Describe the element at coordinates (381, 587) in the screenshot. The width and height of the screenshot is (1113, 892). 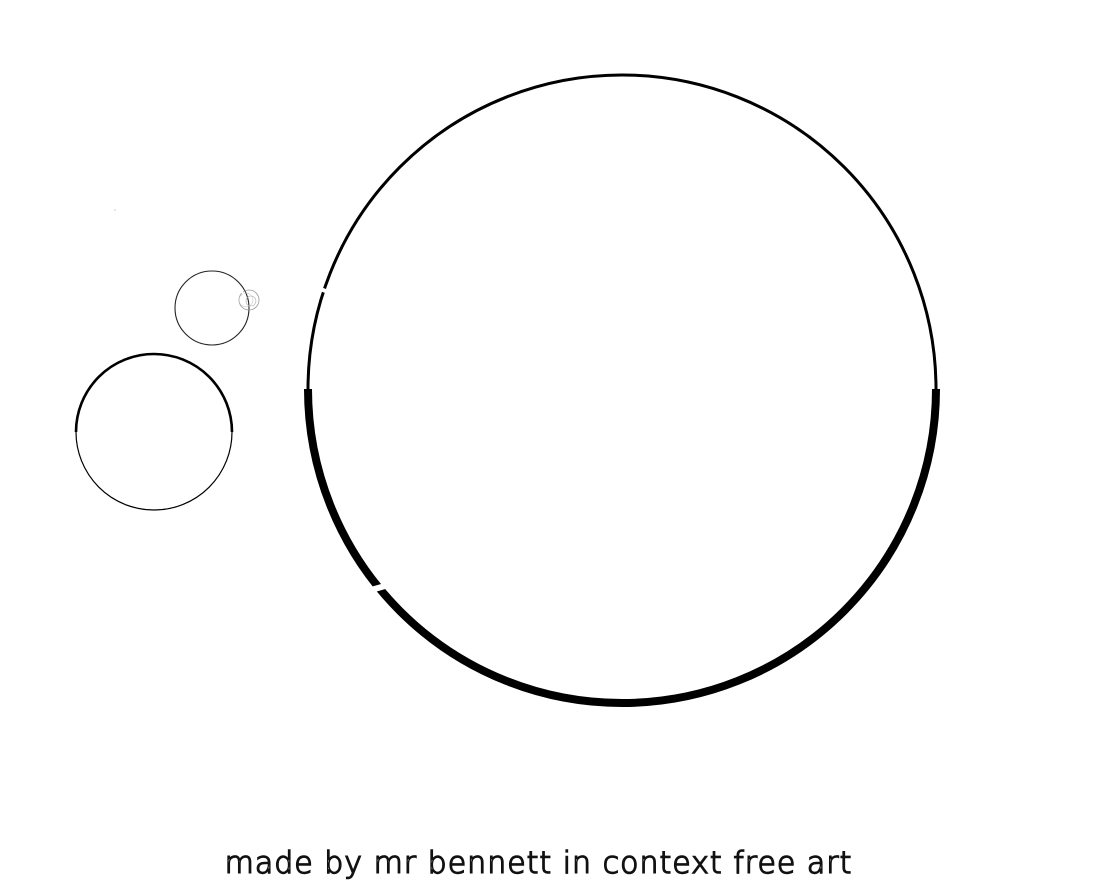
I see `lower-left-gap` at that location.